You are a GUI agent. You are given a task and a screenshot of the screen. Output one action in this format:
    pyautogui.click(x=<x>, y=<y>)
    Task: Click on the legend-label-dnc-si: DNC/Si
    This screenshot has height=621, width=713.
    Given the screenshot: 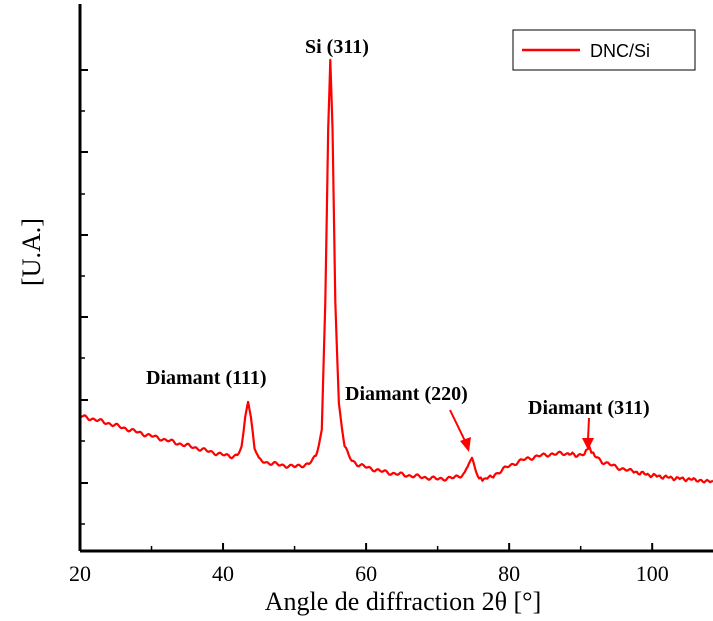 What is the action you would take?
    pyautogui.click(x=620, y=51)
    